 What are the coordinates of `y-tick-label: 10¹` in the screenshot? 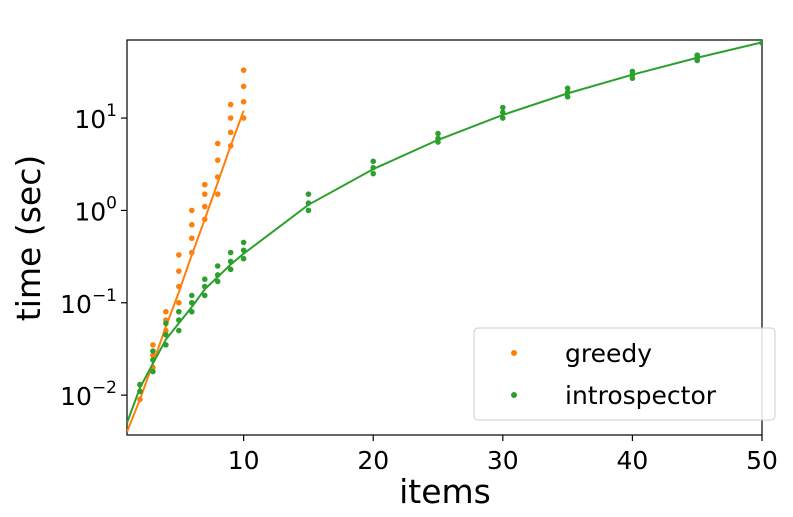 It's located at (95, 117).